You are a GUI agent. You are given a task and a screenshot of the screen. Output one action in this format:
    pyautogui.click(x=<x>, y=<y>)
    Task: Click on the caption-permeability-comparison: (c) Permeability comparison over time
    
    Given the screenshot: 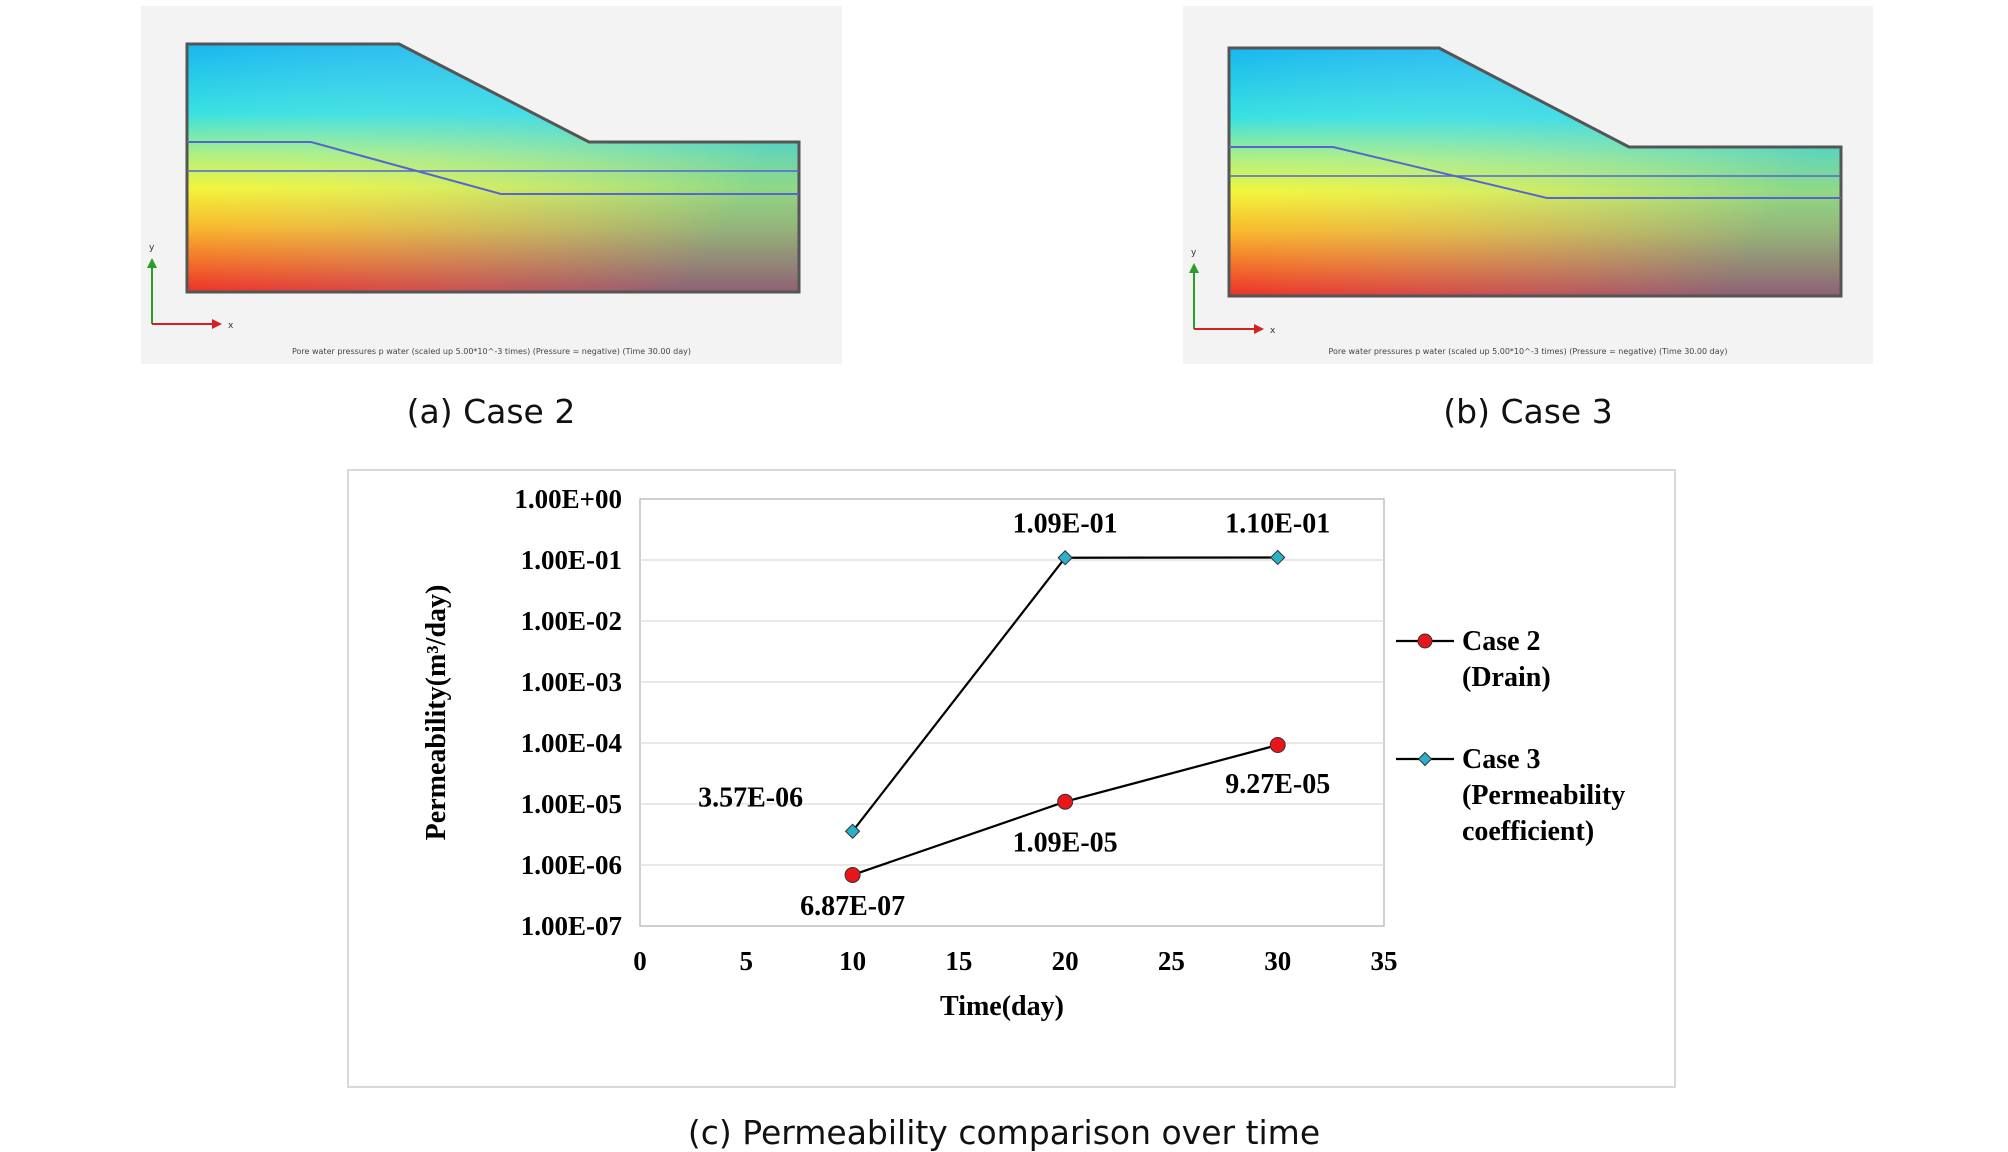 What is the action you would take?
    pyautogui.click(x=1004, y=1132)
    